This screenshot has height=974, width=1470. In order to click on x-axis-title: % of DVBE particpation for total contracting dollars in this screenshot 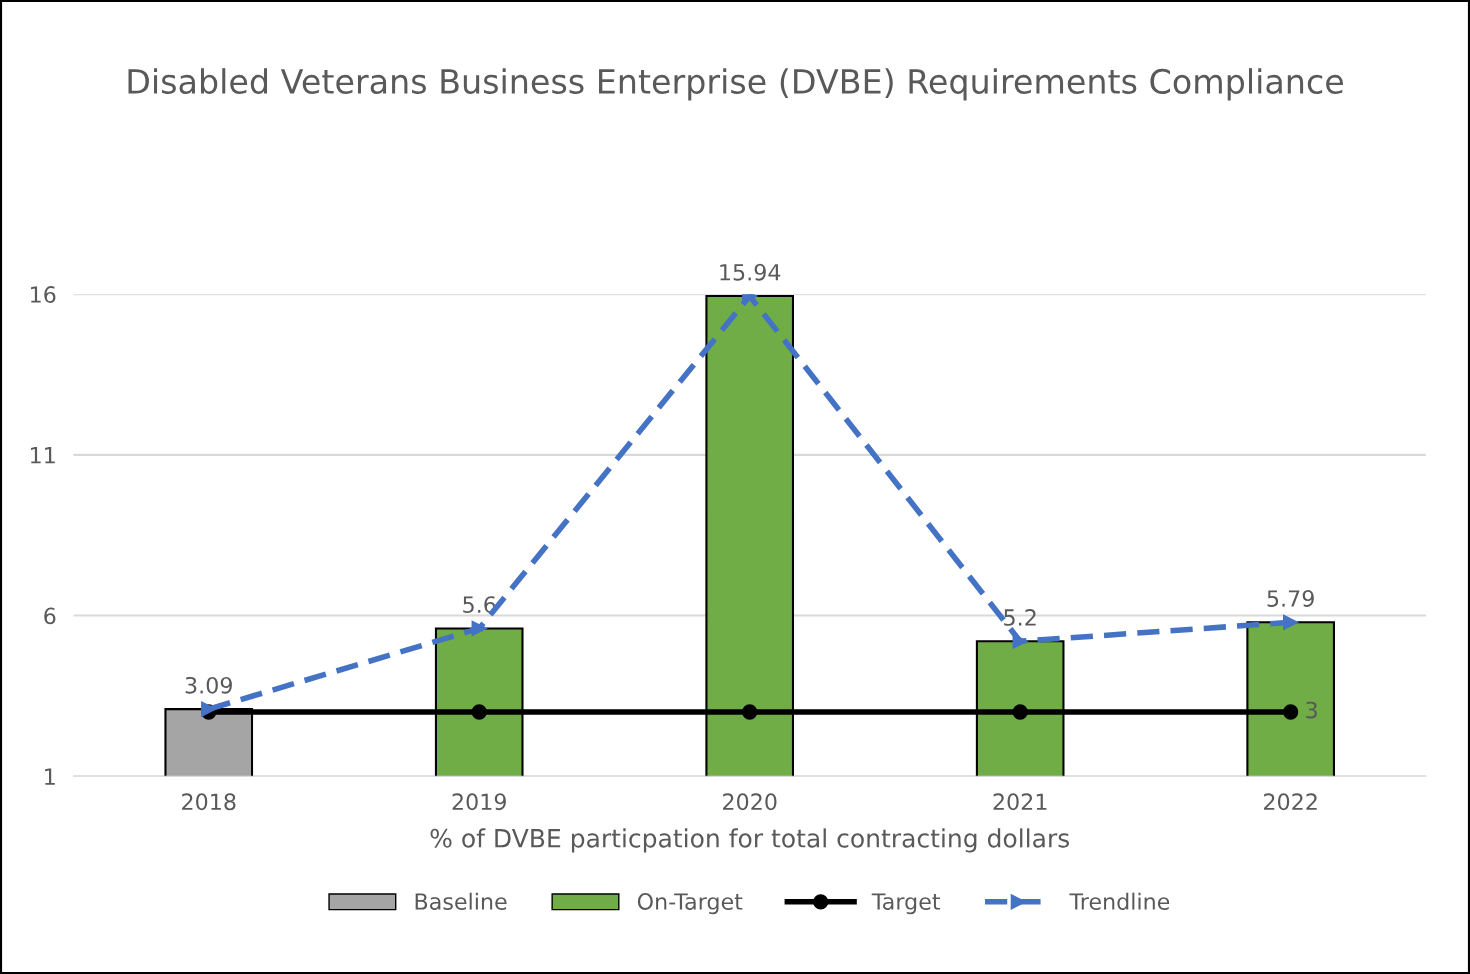, I will do `click(750, 840)`.